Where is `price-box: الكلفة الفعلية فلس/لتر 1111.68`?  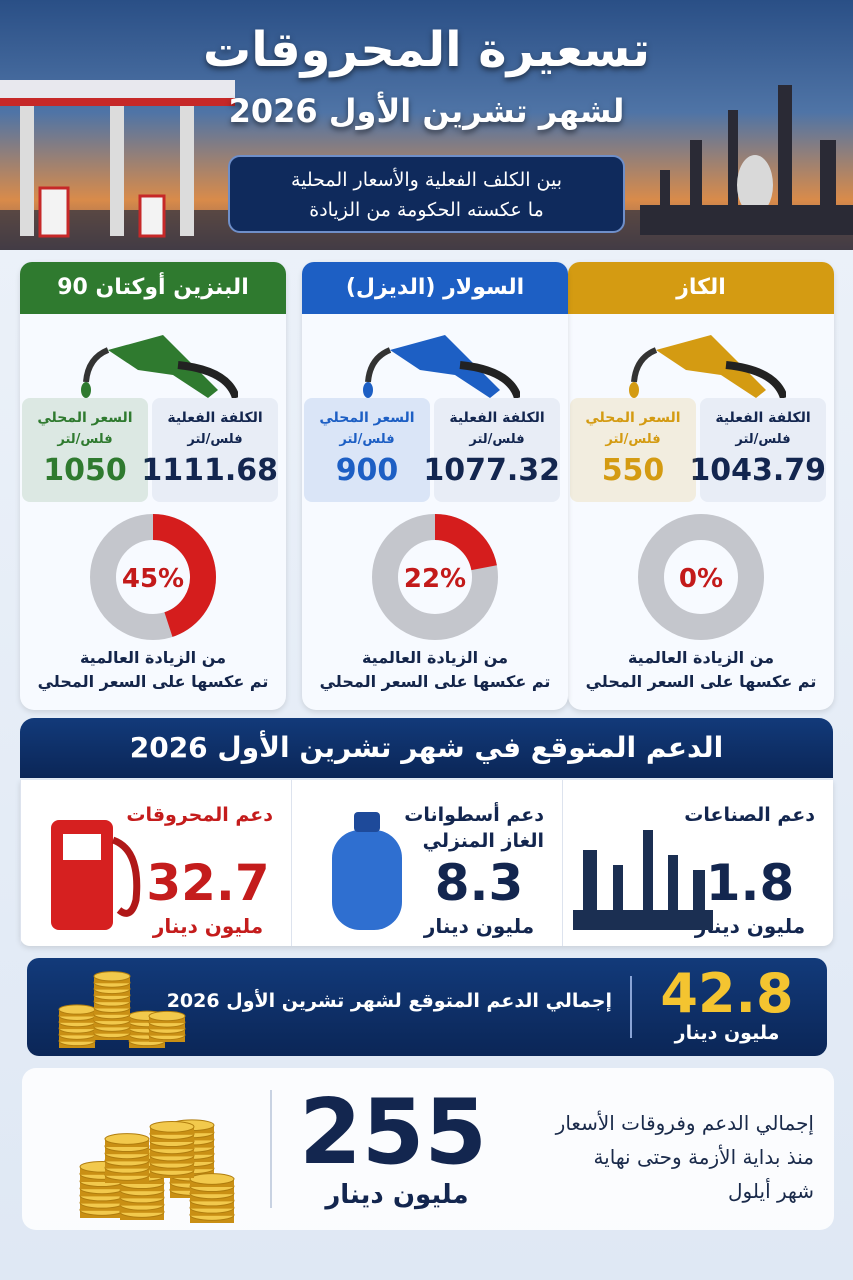 price-box: الكلفة الفعلية فلس/لتر 1111.68 is located at coordinates (209, 450).